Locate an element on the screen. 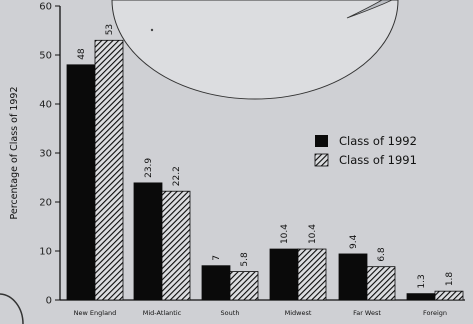  legend-label-1992: Class of 1992 is located at coordinates (378, 141).